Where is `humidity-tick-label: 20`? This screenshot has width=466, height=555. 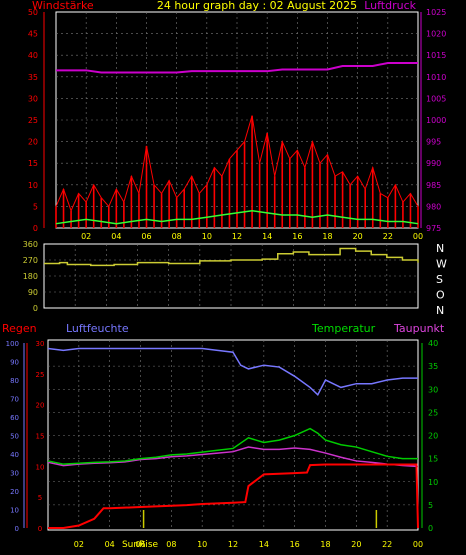
humidity-tick-label: 20 is located at coordinates (14, 492).